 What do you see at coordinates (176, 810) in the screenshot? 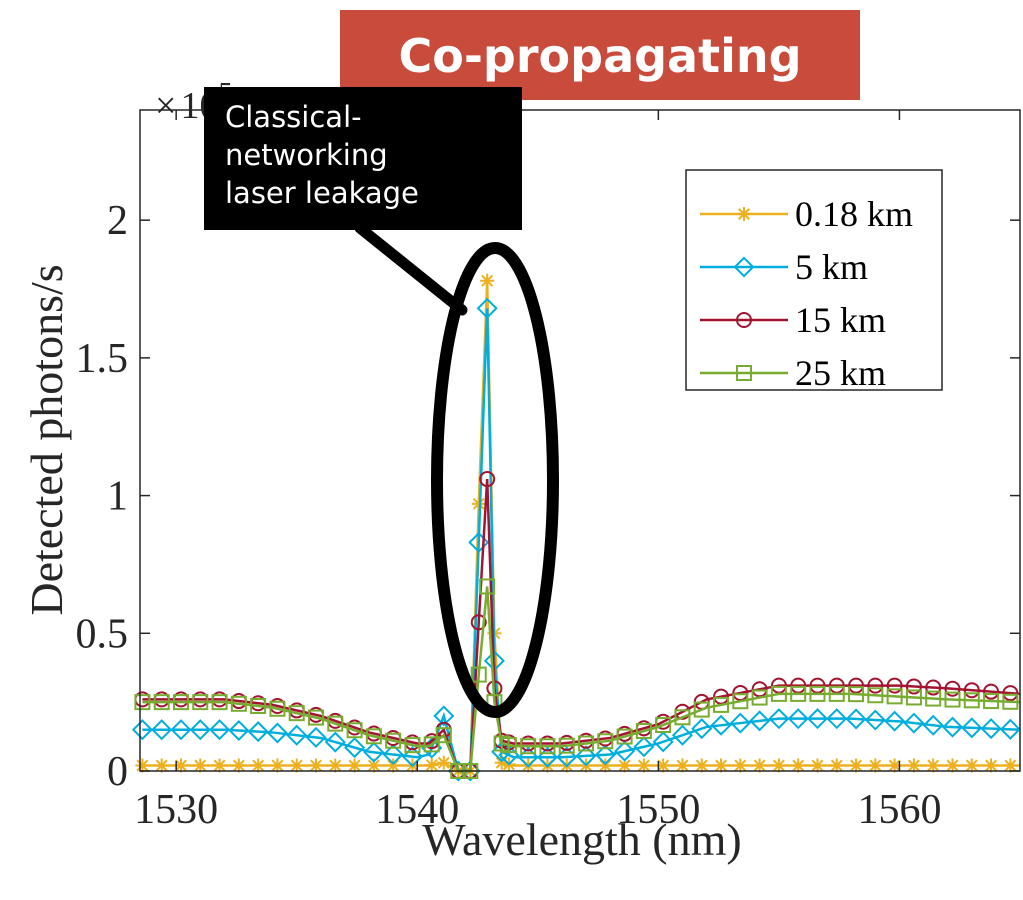
I see `x-tick-label: 1530` at bounding box center [176, 810].